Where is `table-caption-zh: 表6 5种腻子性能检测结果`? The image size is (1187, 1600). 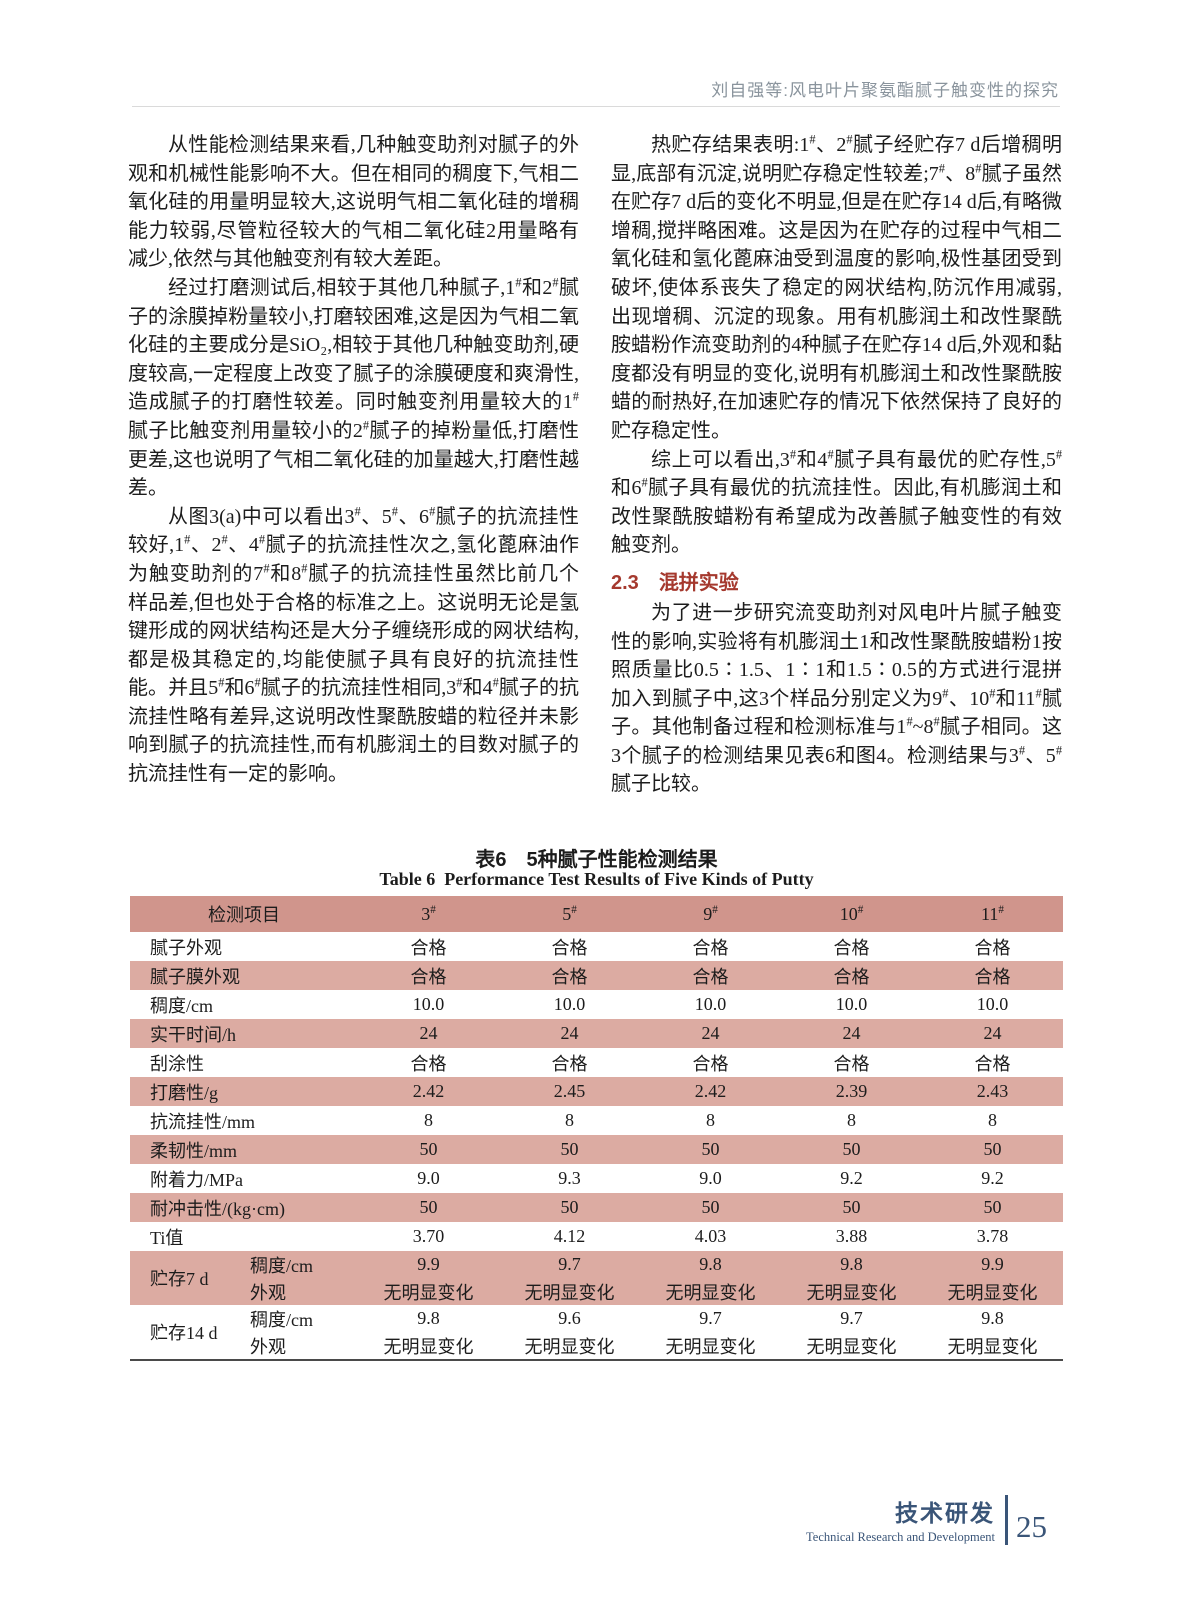 table-caption-zh: 表6 5种腻子性能检测结果 is located at coordinates (596, 860).